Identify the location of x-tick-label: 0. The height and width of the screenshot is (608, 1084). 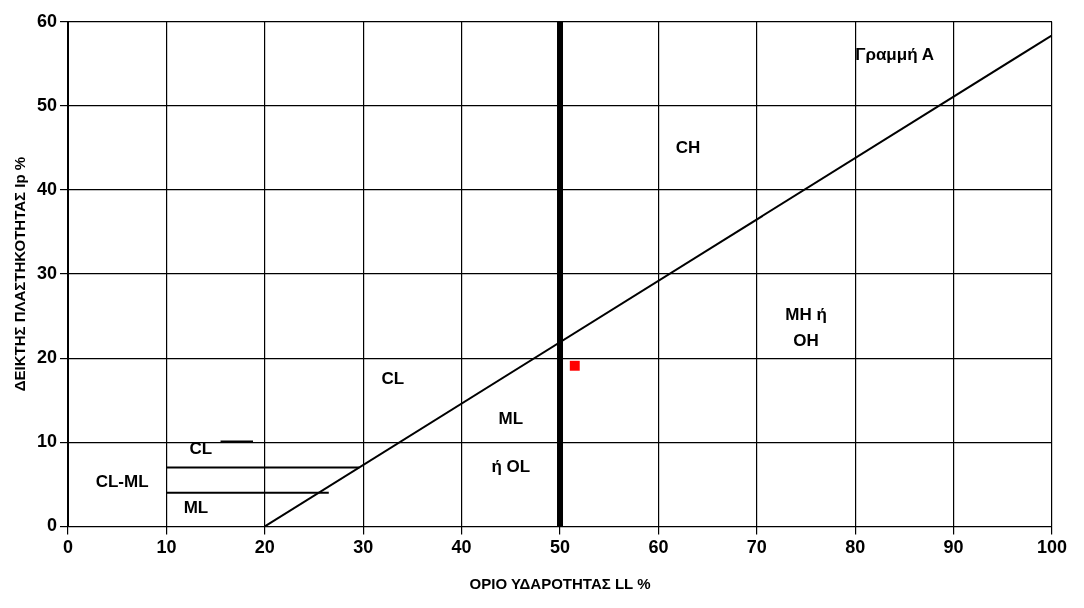
(68, 547).